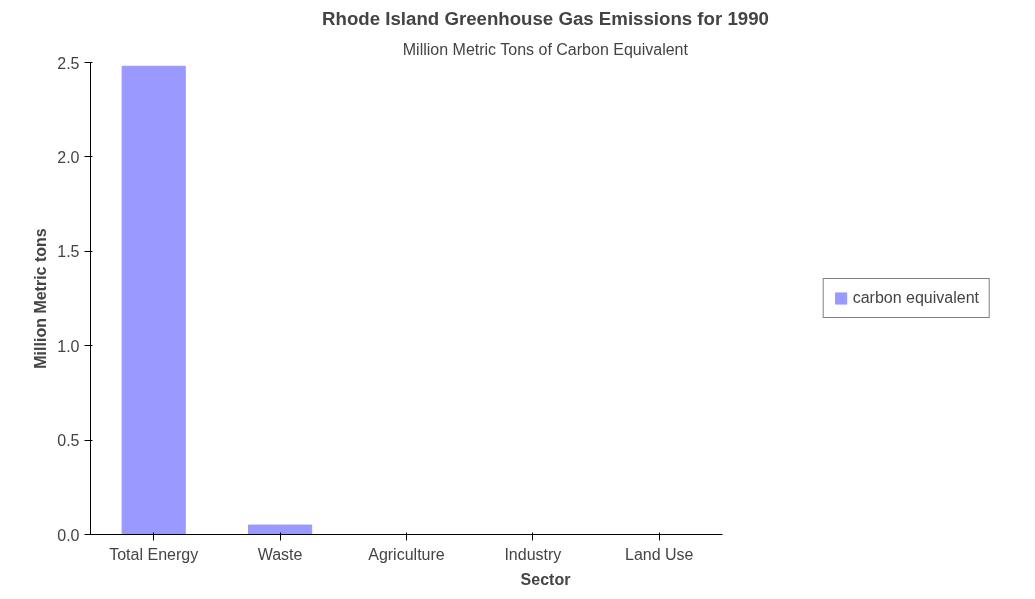 This screenshot has width=1035, height=599. Describe the element at coordinates (545, 49) in the screenshot. I see `chart-subtitle: Million Metric Tons of Carbon Equivalent` at that location.